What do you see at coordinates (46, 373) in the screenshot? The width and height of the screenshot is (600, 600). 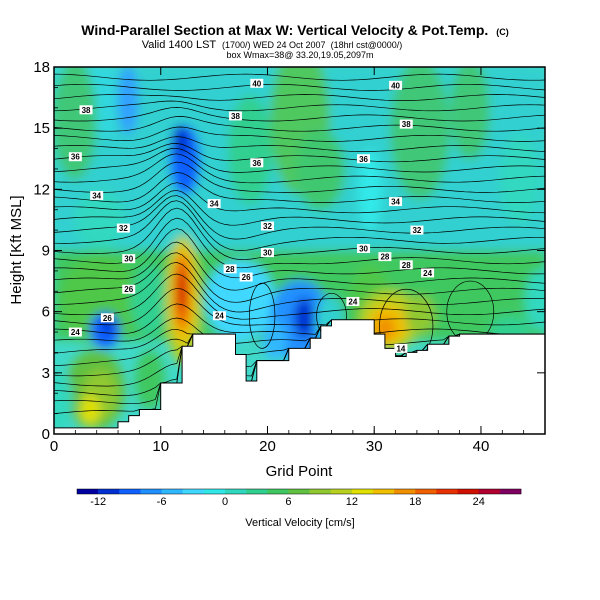 I see `y-tick-label: 3` at bounding box center [46, 373].